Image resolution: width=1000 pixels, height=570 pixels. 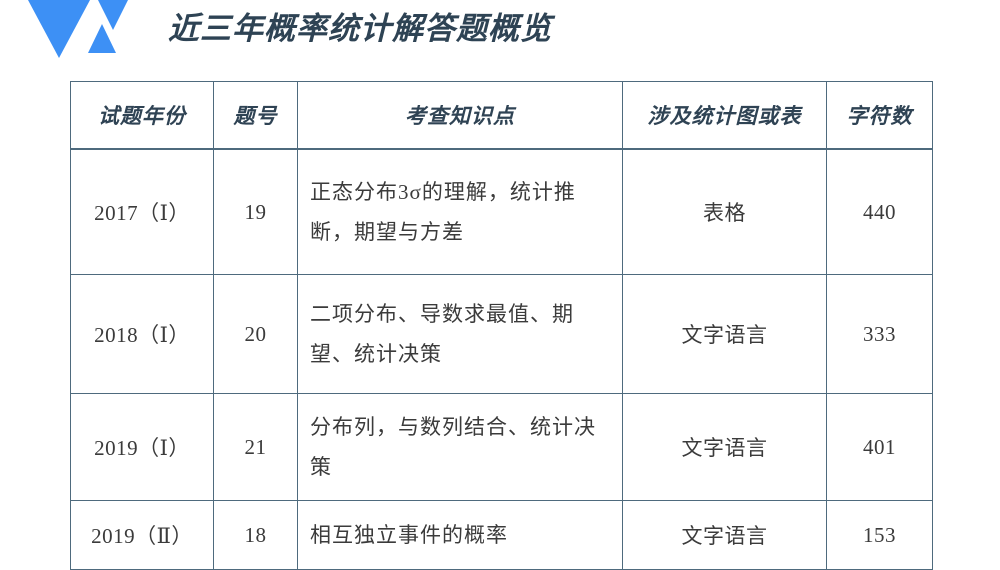 What do you see at coordinates (724, 211) in the screenshot?
I see `cell-chart: 表格` at bounding box center [724, 211].